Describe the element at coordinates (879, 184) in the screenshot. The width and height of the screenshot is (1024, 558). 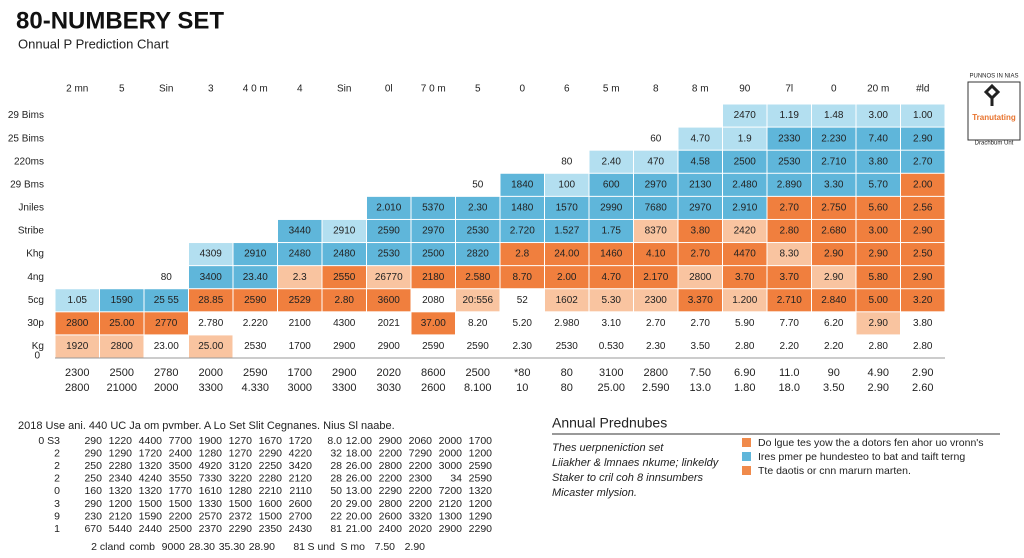
I see `cell-text: 5.70` at that location.